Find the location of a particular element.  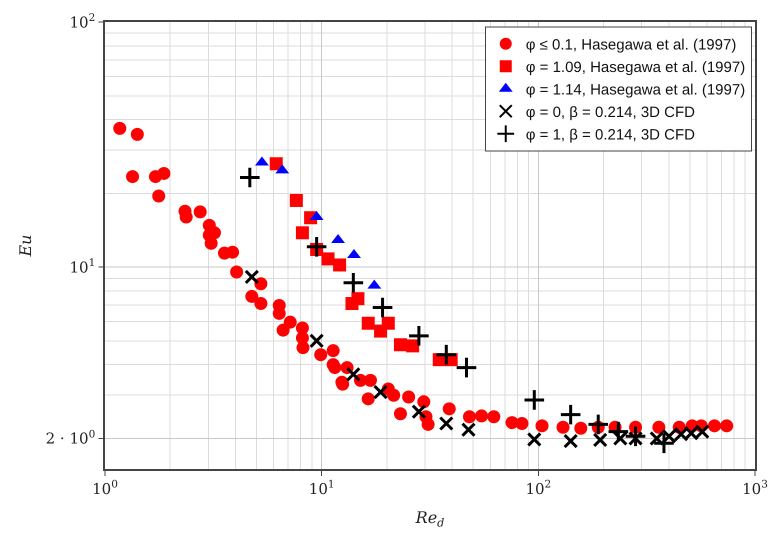

legend-label: φ = 1.09, Hasegawa et al. (1997) is located at coordinates (636, 67).